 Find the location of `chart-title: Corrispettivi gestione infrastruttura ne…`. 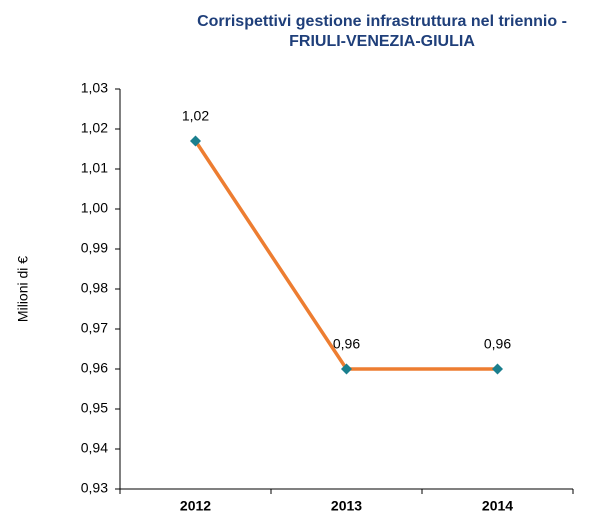

chart-title: Corrispettivi gestione infrastruttura ne… is located at coordinates (382, 21).